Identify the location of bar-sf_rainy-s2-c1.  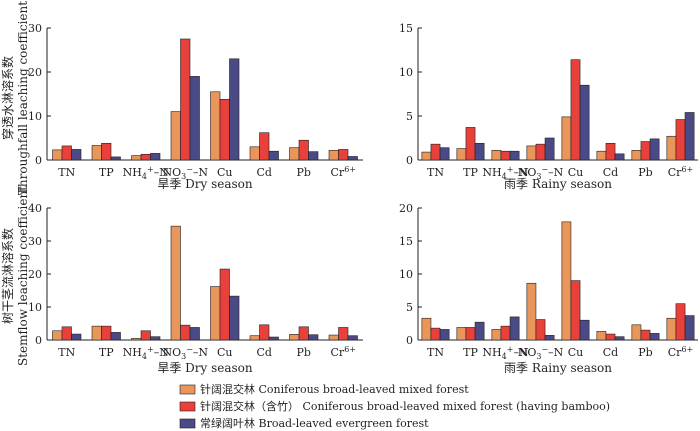
(470, 334).